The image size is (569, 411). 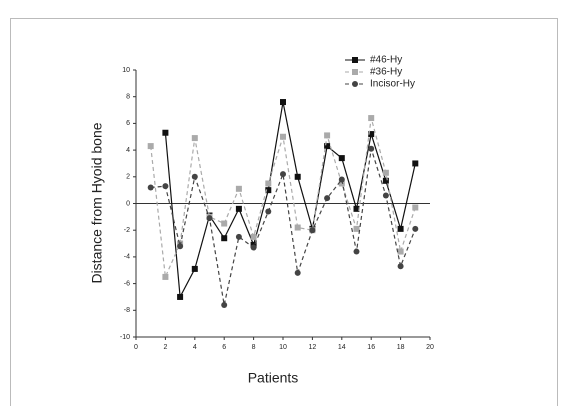 I want to click on legend-label: #46-Hy, so click(x=386, y=60).